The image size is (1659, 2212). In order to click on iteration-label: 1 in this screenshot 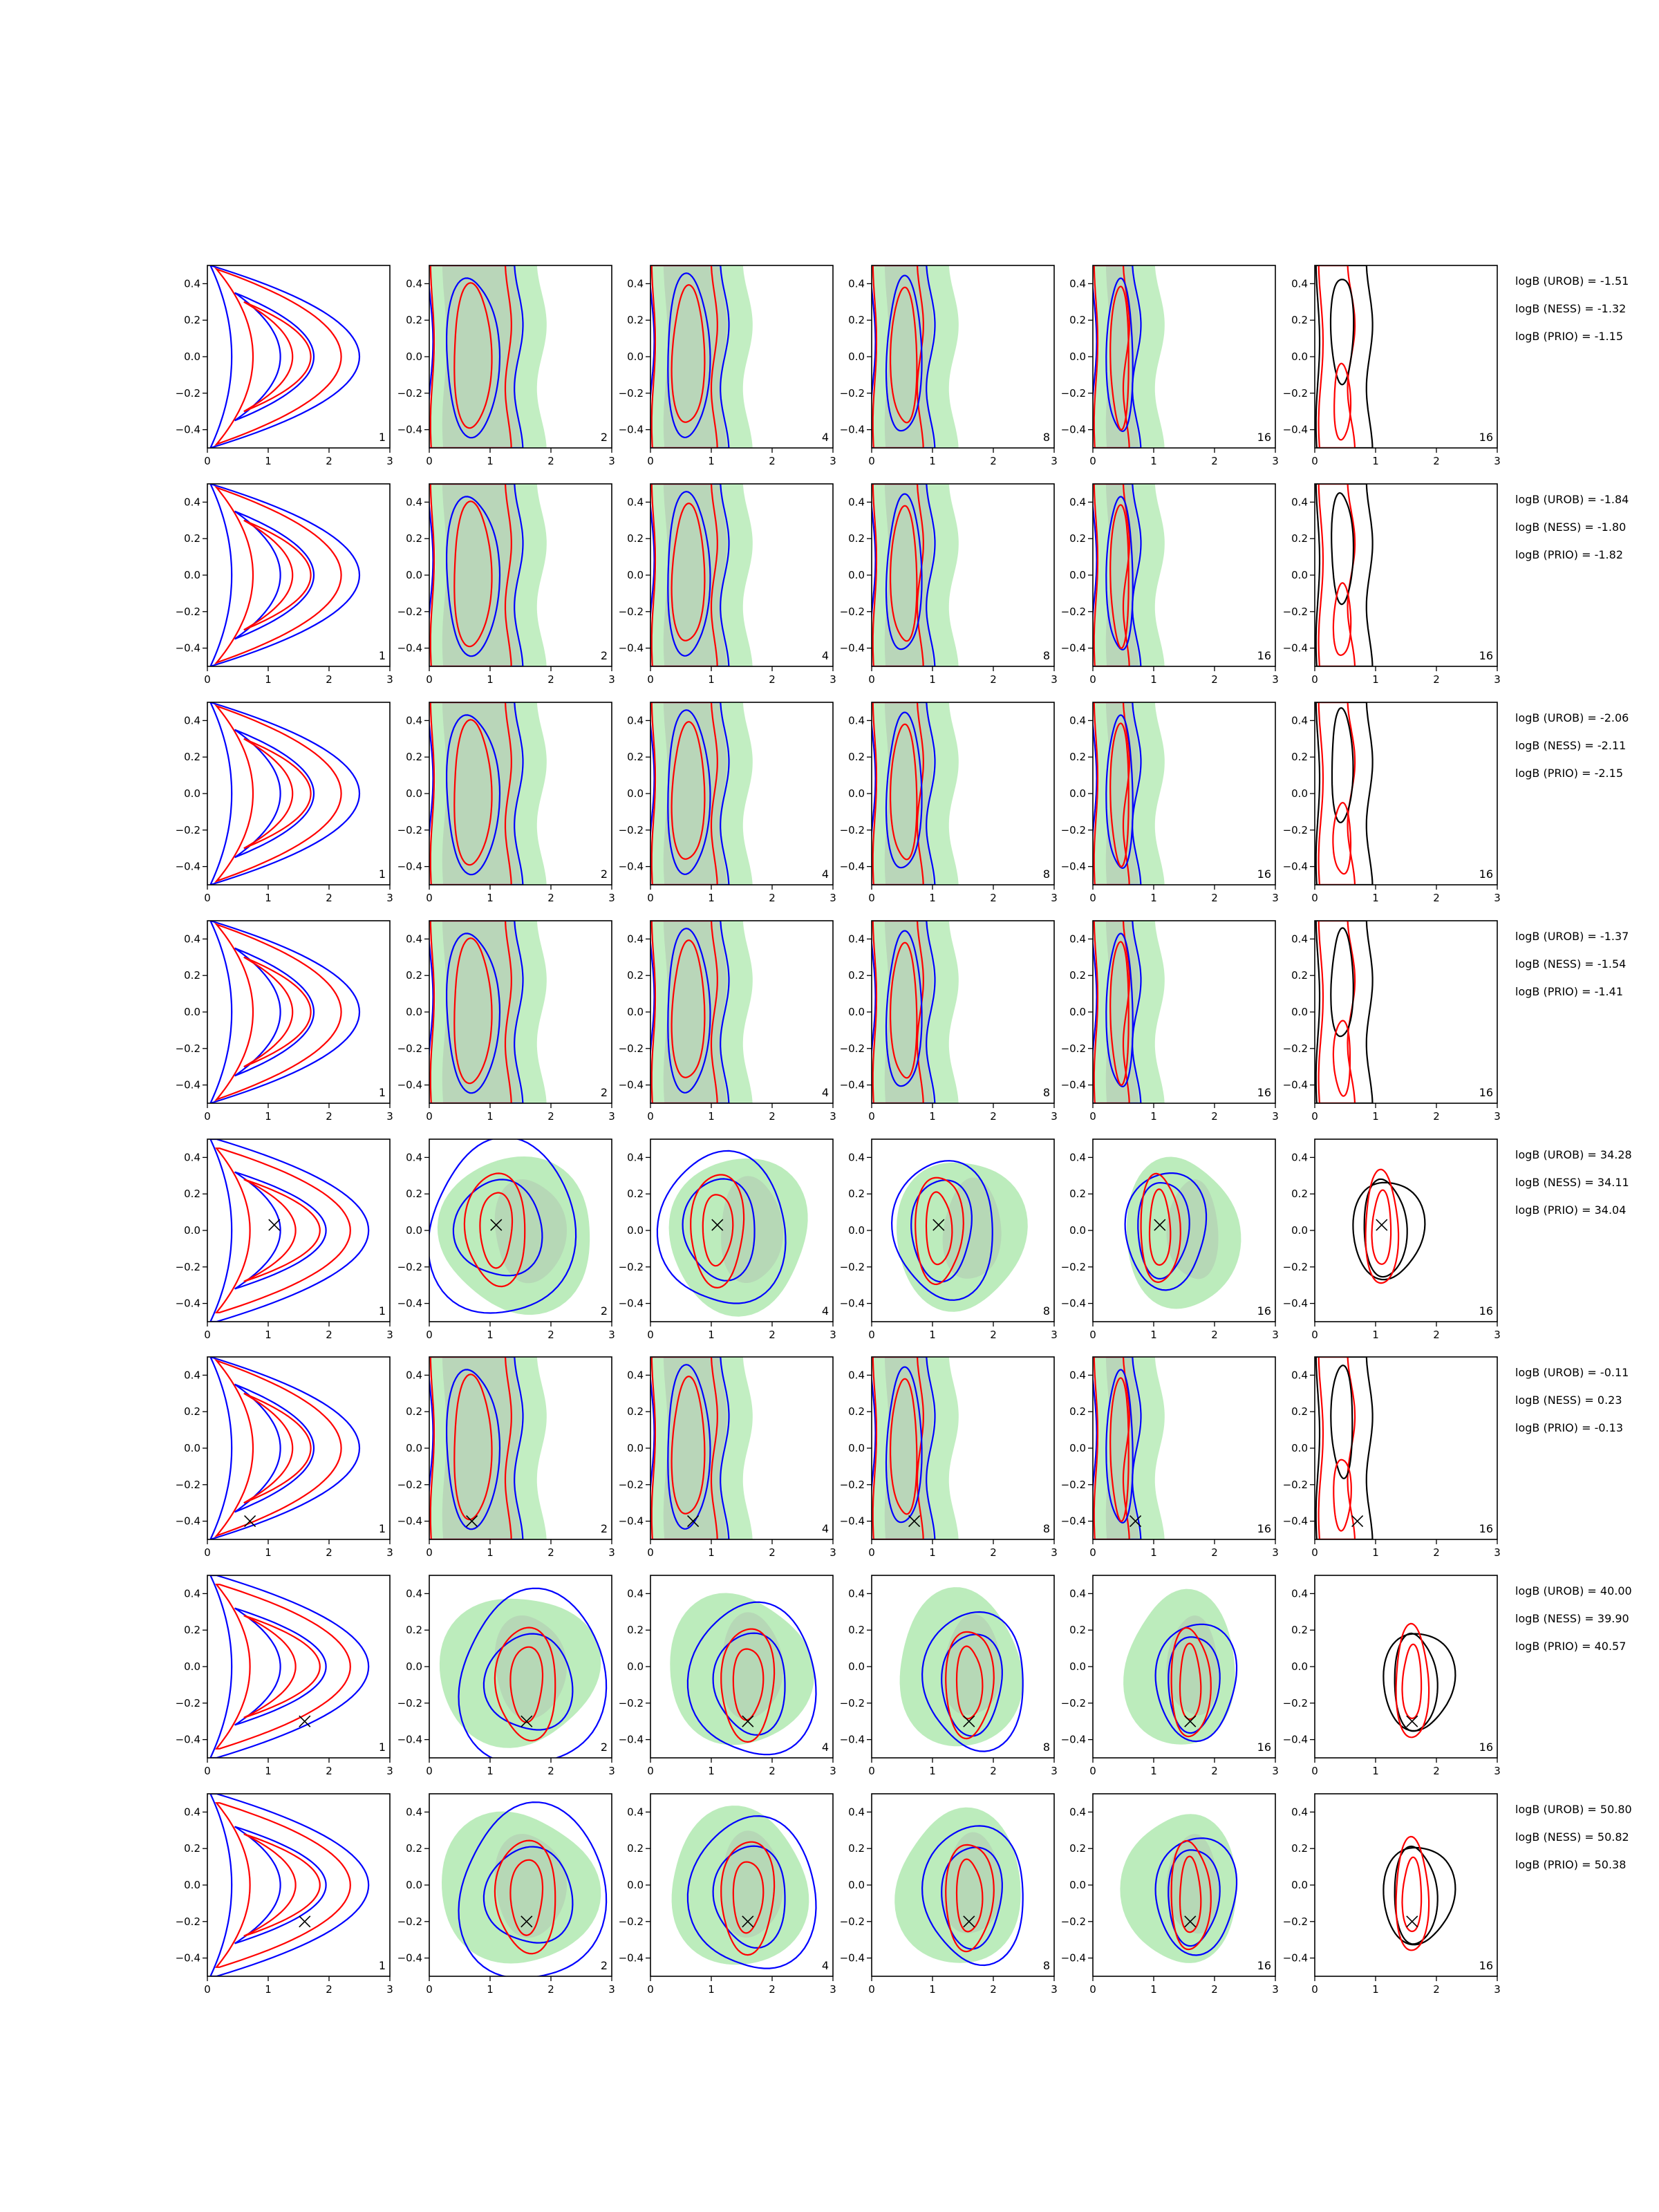, I will do `click(383, 875)`.